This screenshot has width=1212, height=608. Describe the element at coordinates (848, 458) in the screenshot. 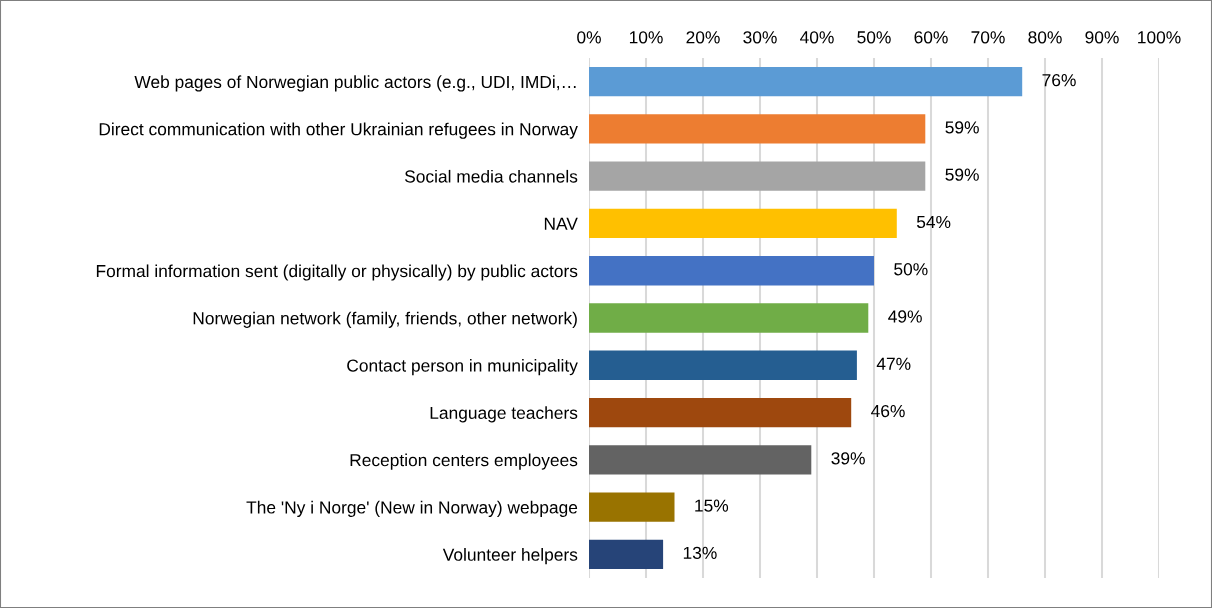

I see `data-label: 39%` at that location.